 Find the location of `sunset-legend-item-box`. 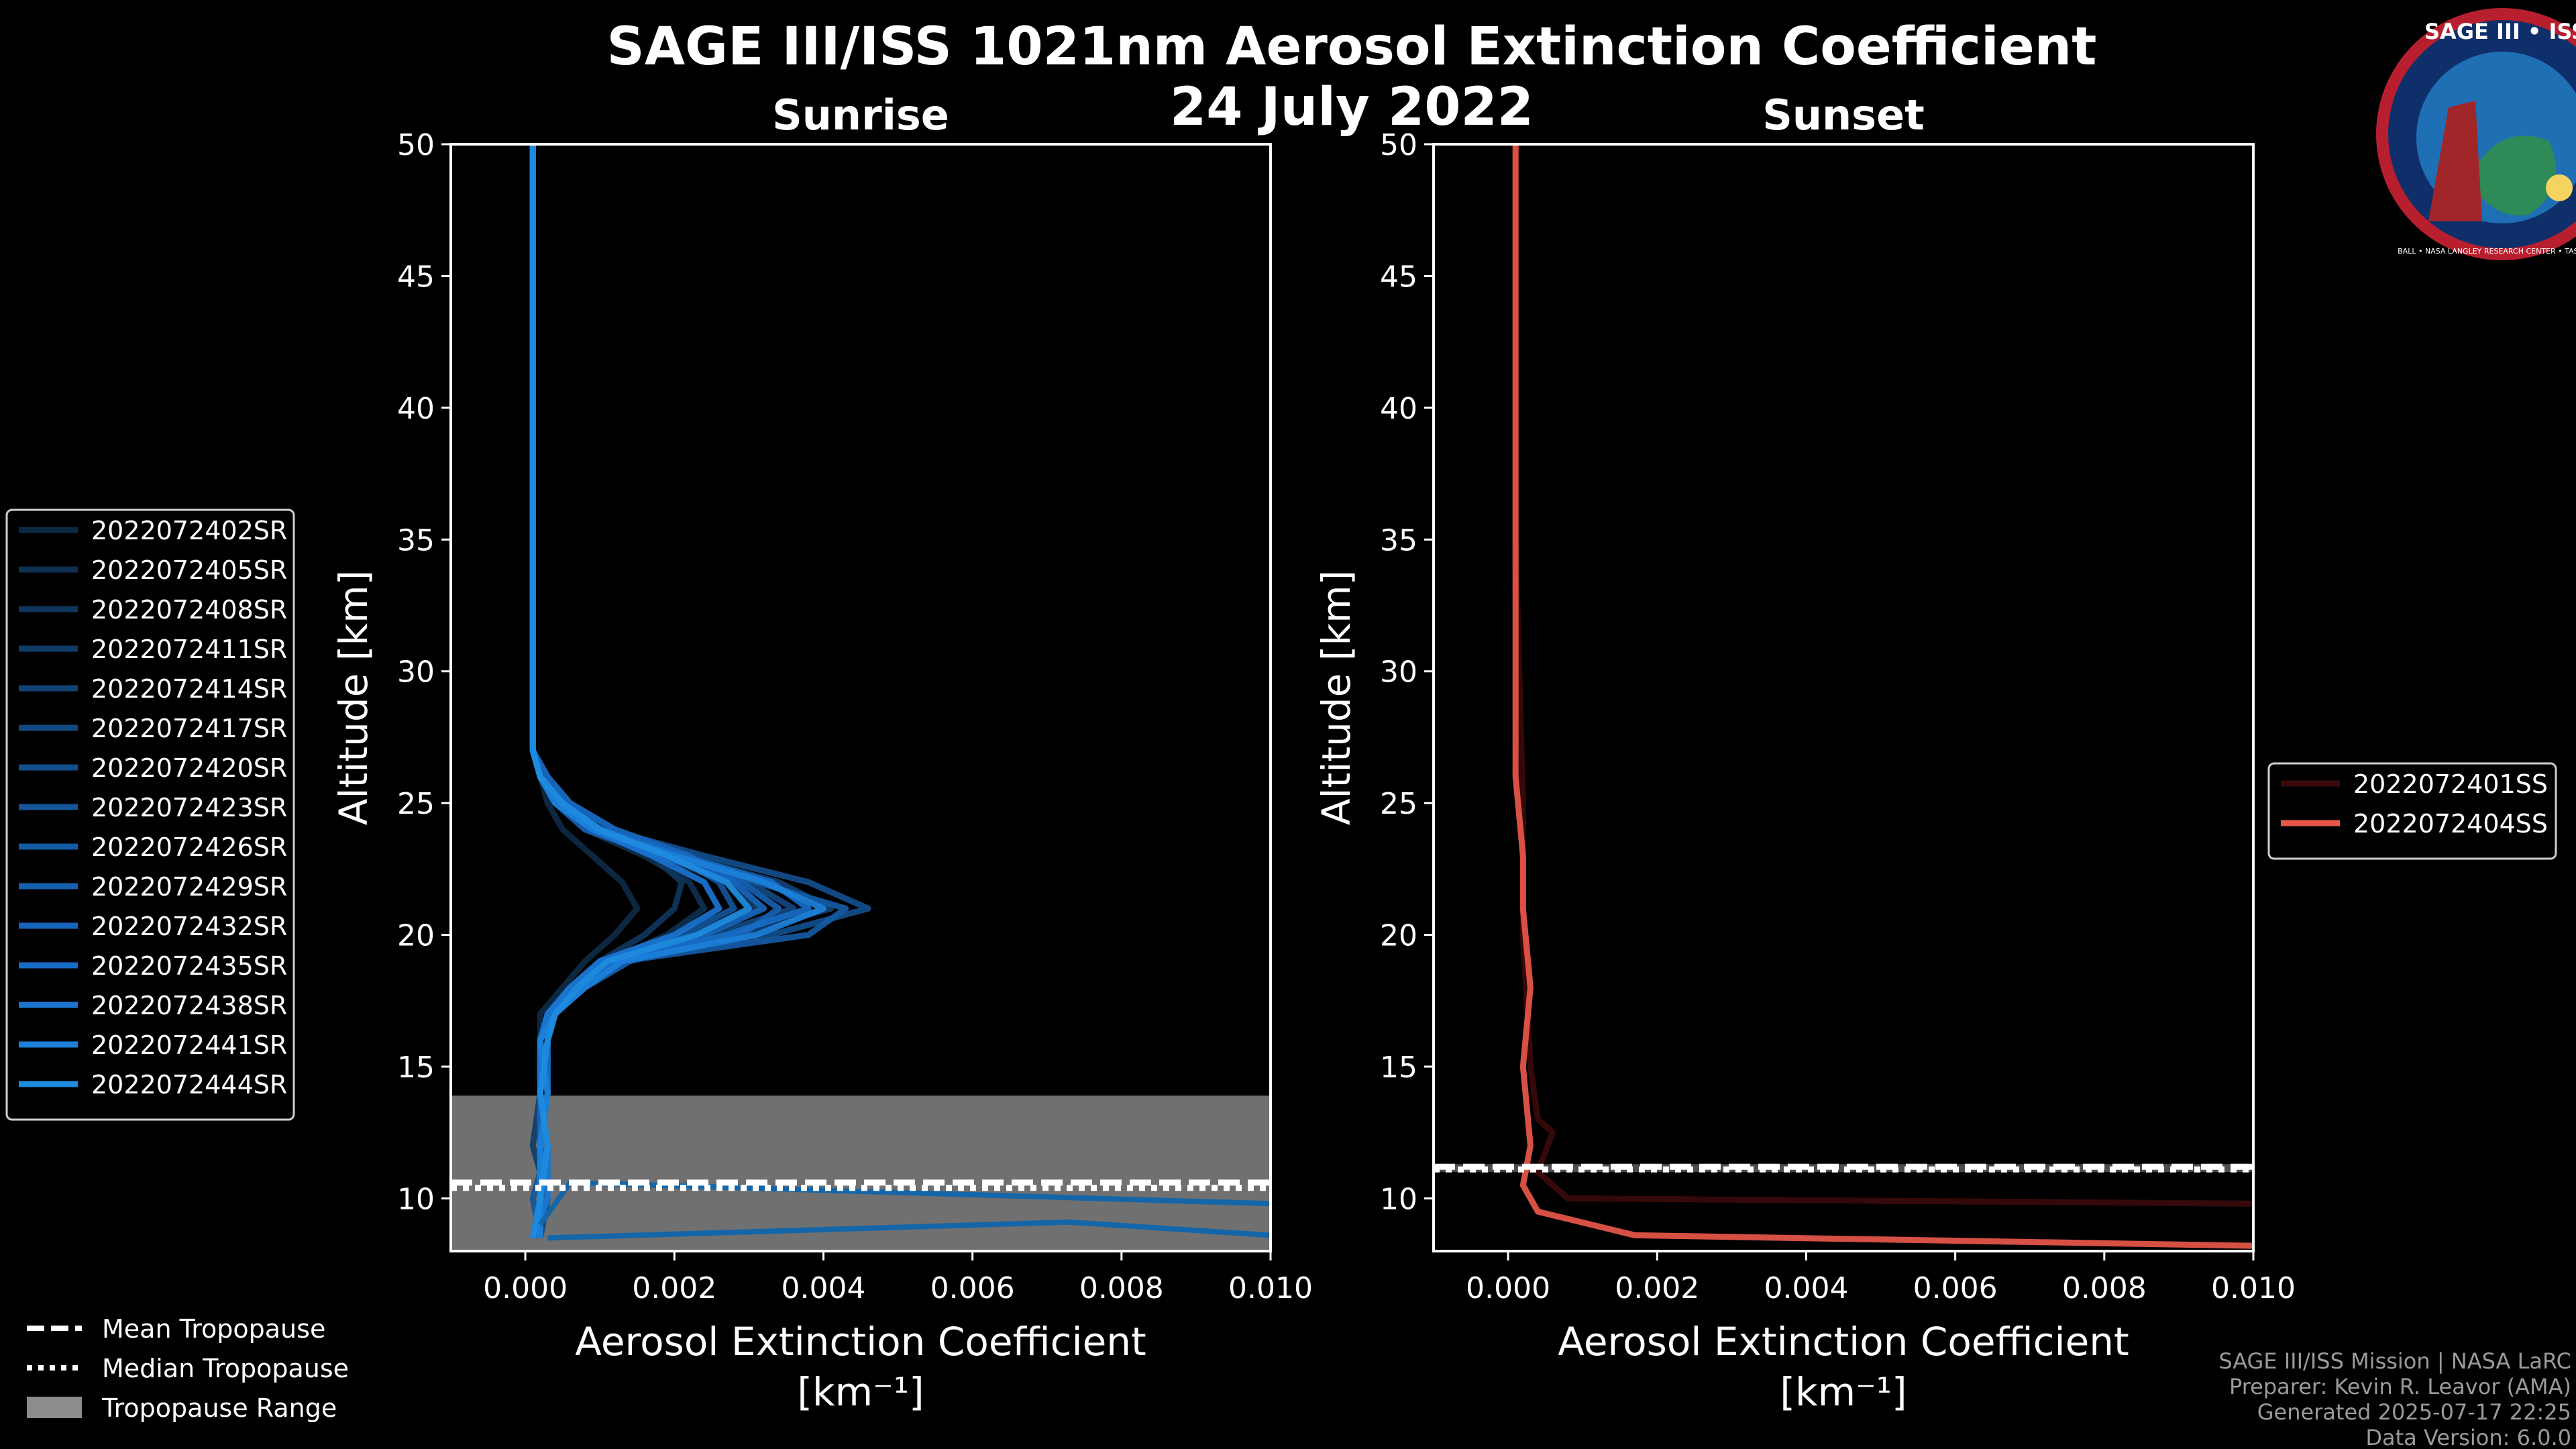

sunset-legend-item-box is located at coordinates (2412, 811).